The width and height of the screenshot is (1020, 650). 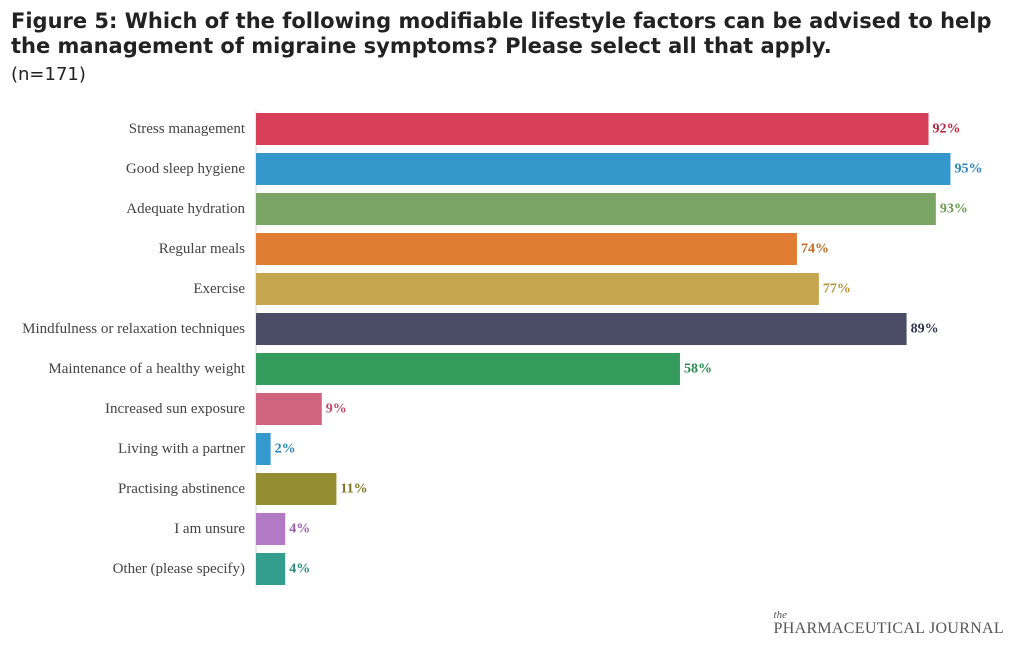 What do you see at coordinates (48, 74) in the screenshot?
I see `chart-subtitle: (n=171)` at bounding box center [48, 74].